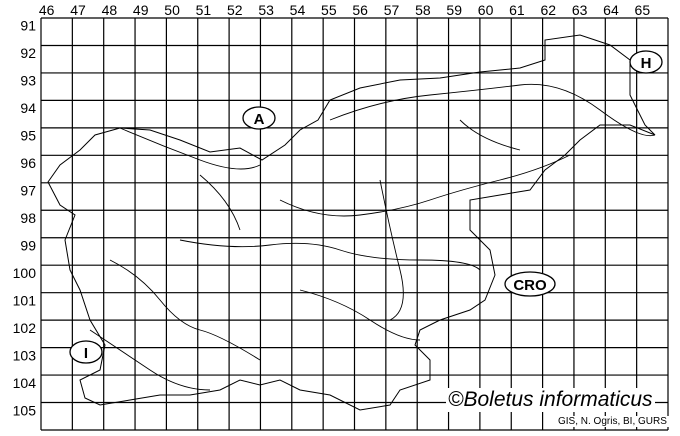  Describe the element at coordinates (517, 10) in the screenshot. I see `column-label: 61` at that location.